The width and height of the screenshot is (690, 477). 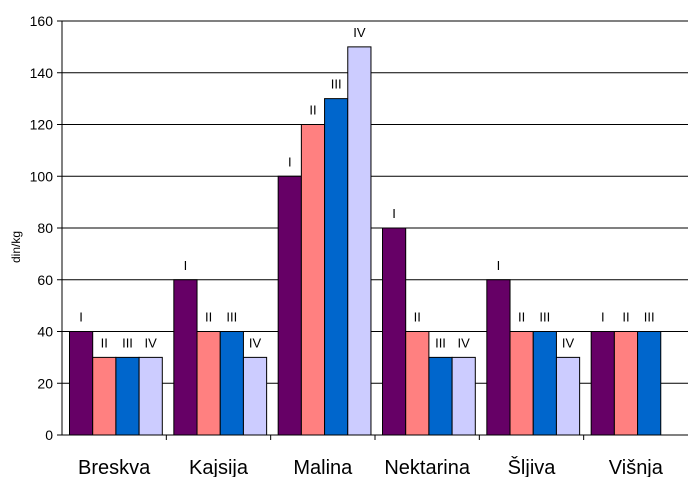 I want to click on y-tick-label: 0, so click(x=49, y=435).